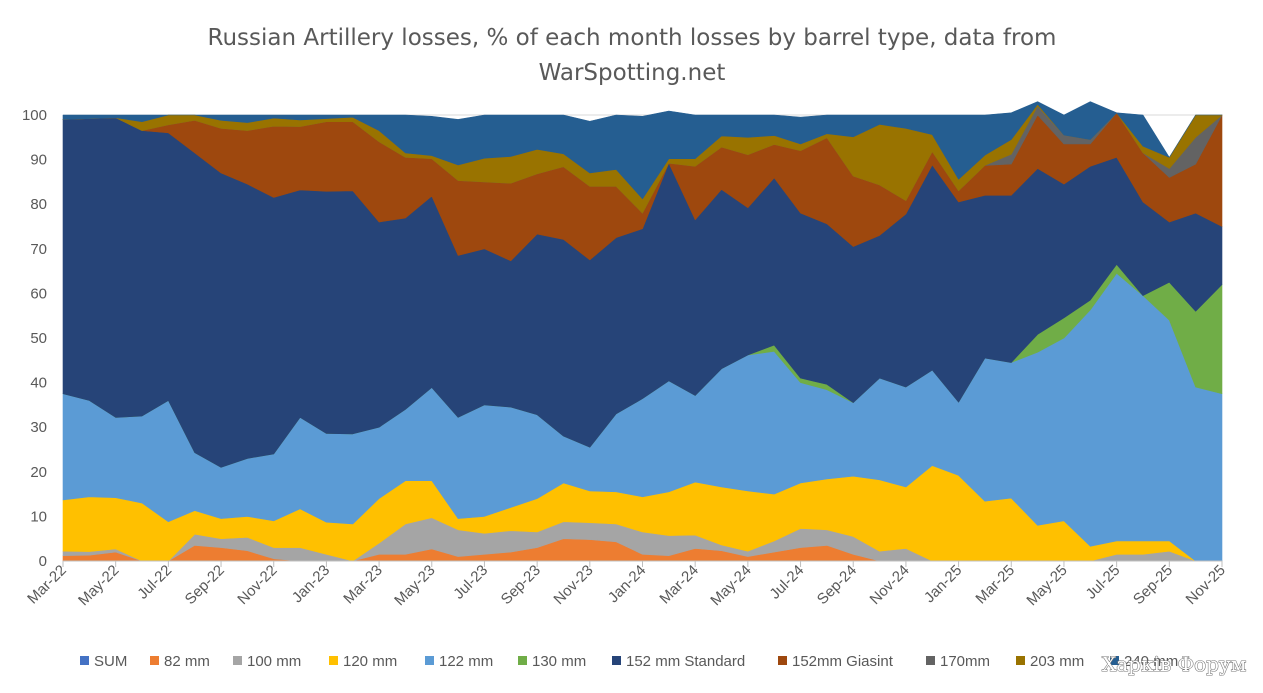 This screenshot has width=1263, height=693. What do you see at coordinates (38, 472) in the screenshot?
I see `y-tick-label: 20` at bounding box center [38, 472].